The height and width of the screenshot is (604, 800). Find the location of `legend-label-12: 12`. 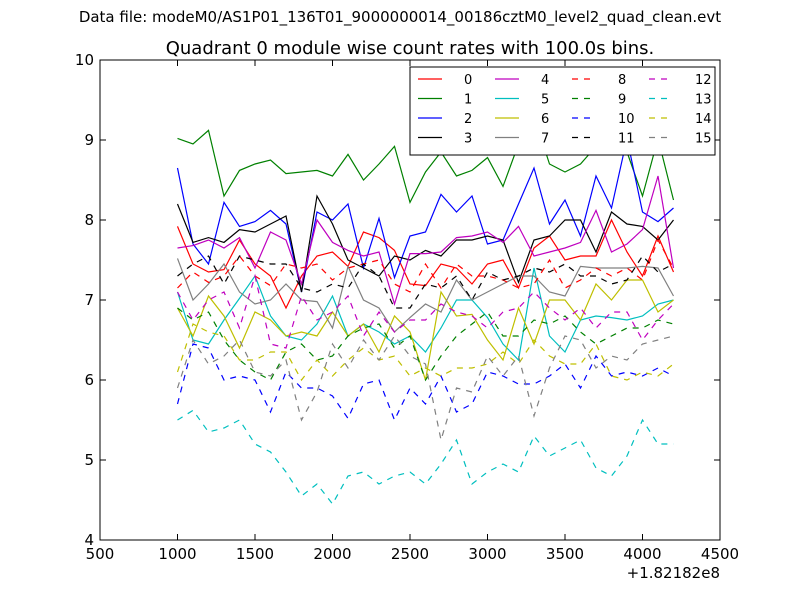

legend-label-12: 12 is located at coordinates (703, 80).